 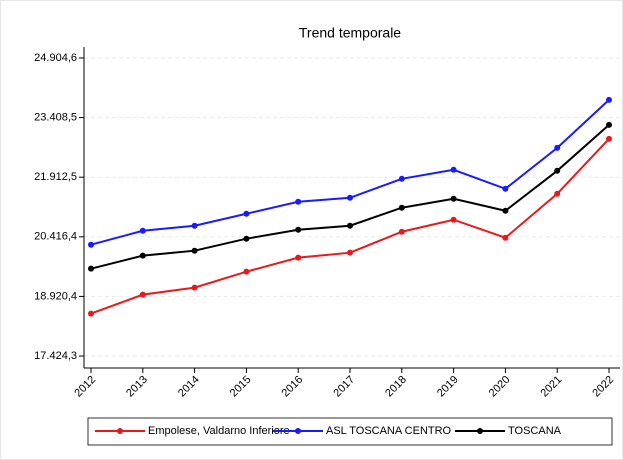 I want to click on y-tick-label: 18.920,4, so click(x=55, y=296).